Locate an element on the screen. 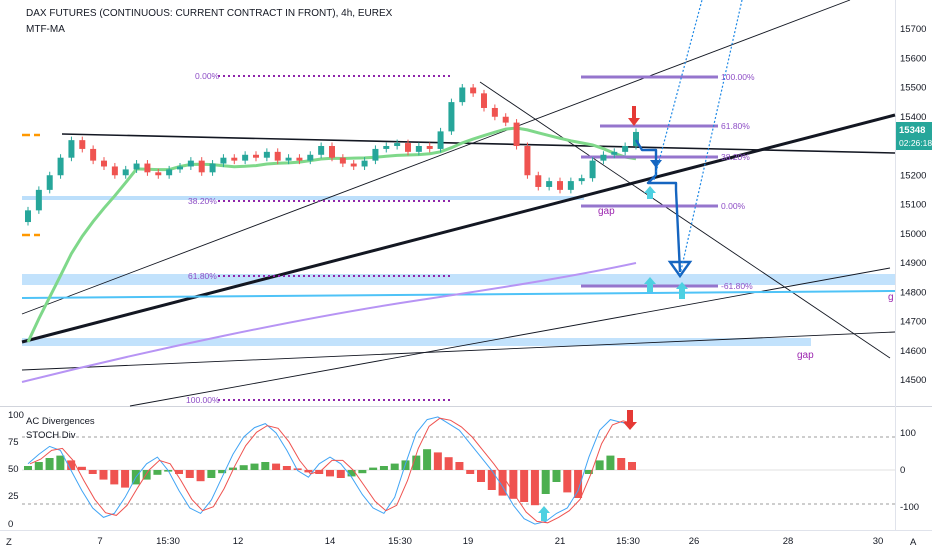 The height and width of the screenshot is (550, 932). osc-left-axis: 100 75 50 25 0 is located at coordinates (16, 470).